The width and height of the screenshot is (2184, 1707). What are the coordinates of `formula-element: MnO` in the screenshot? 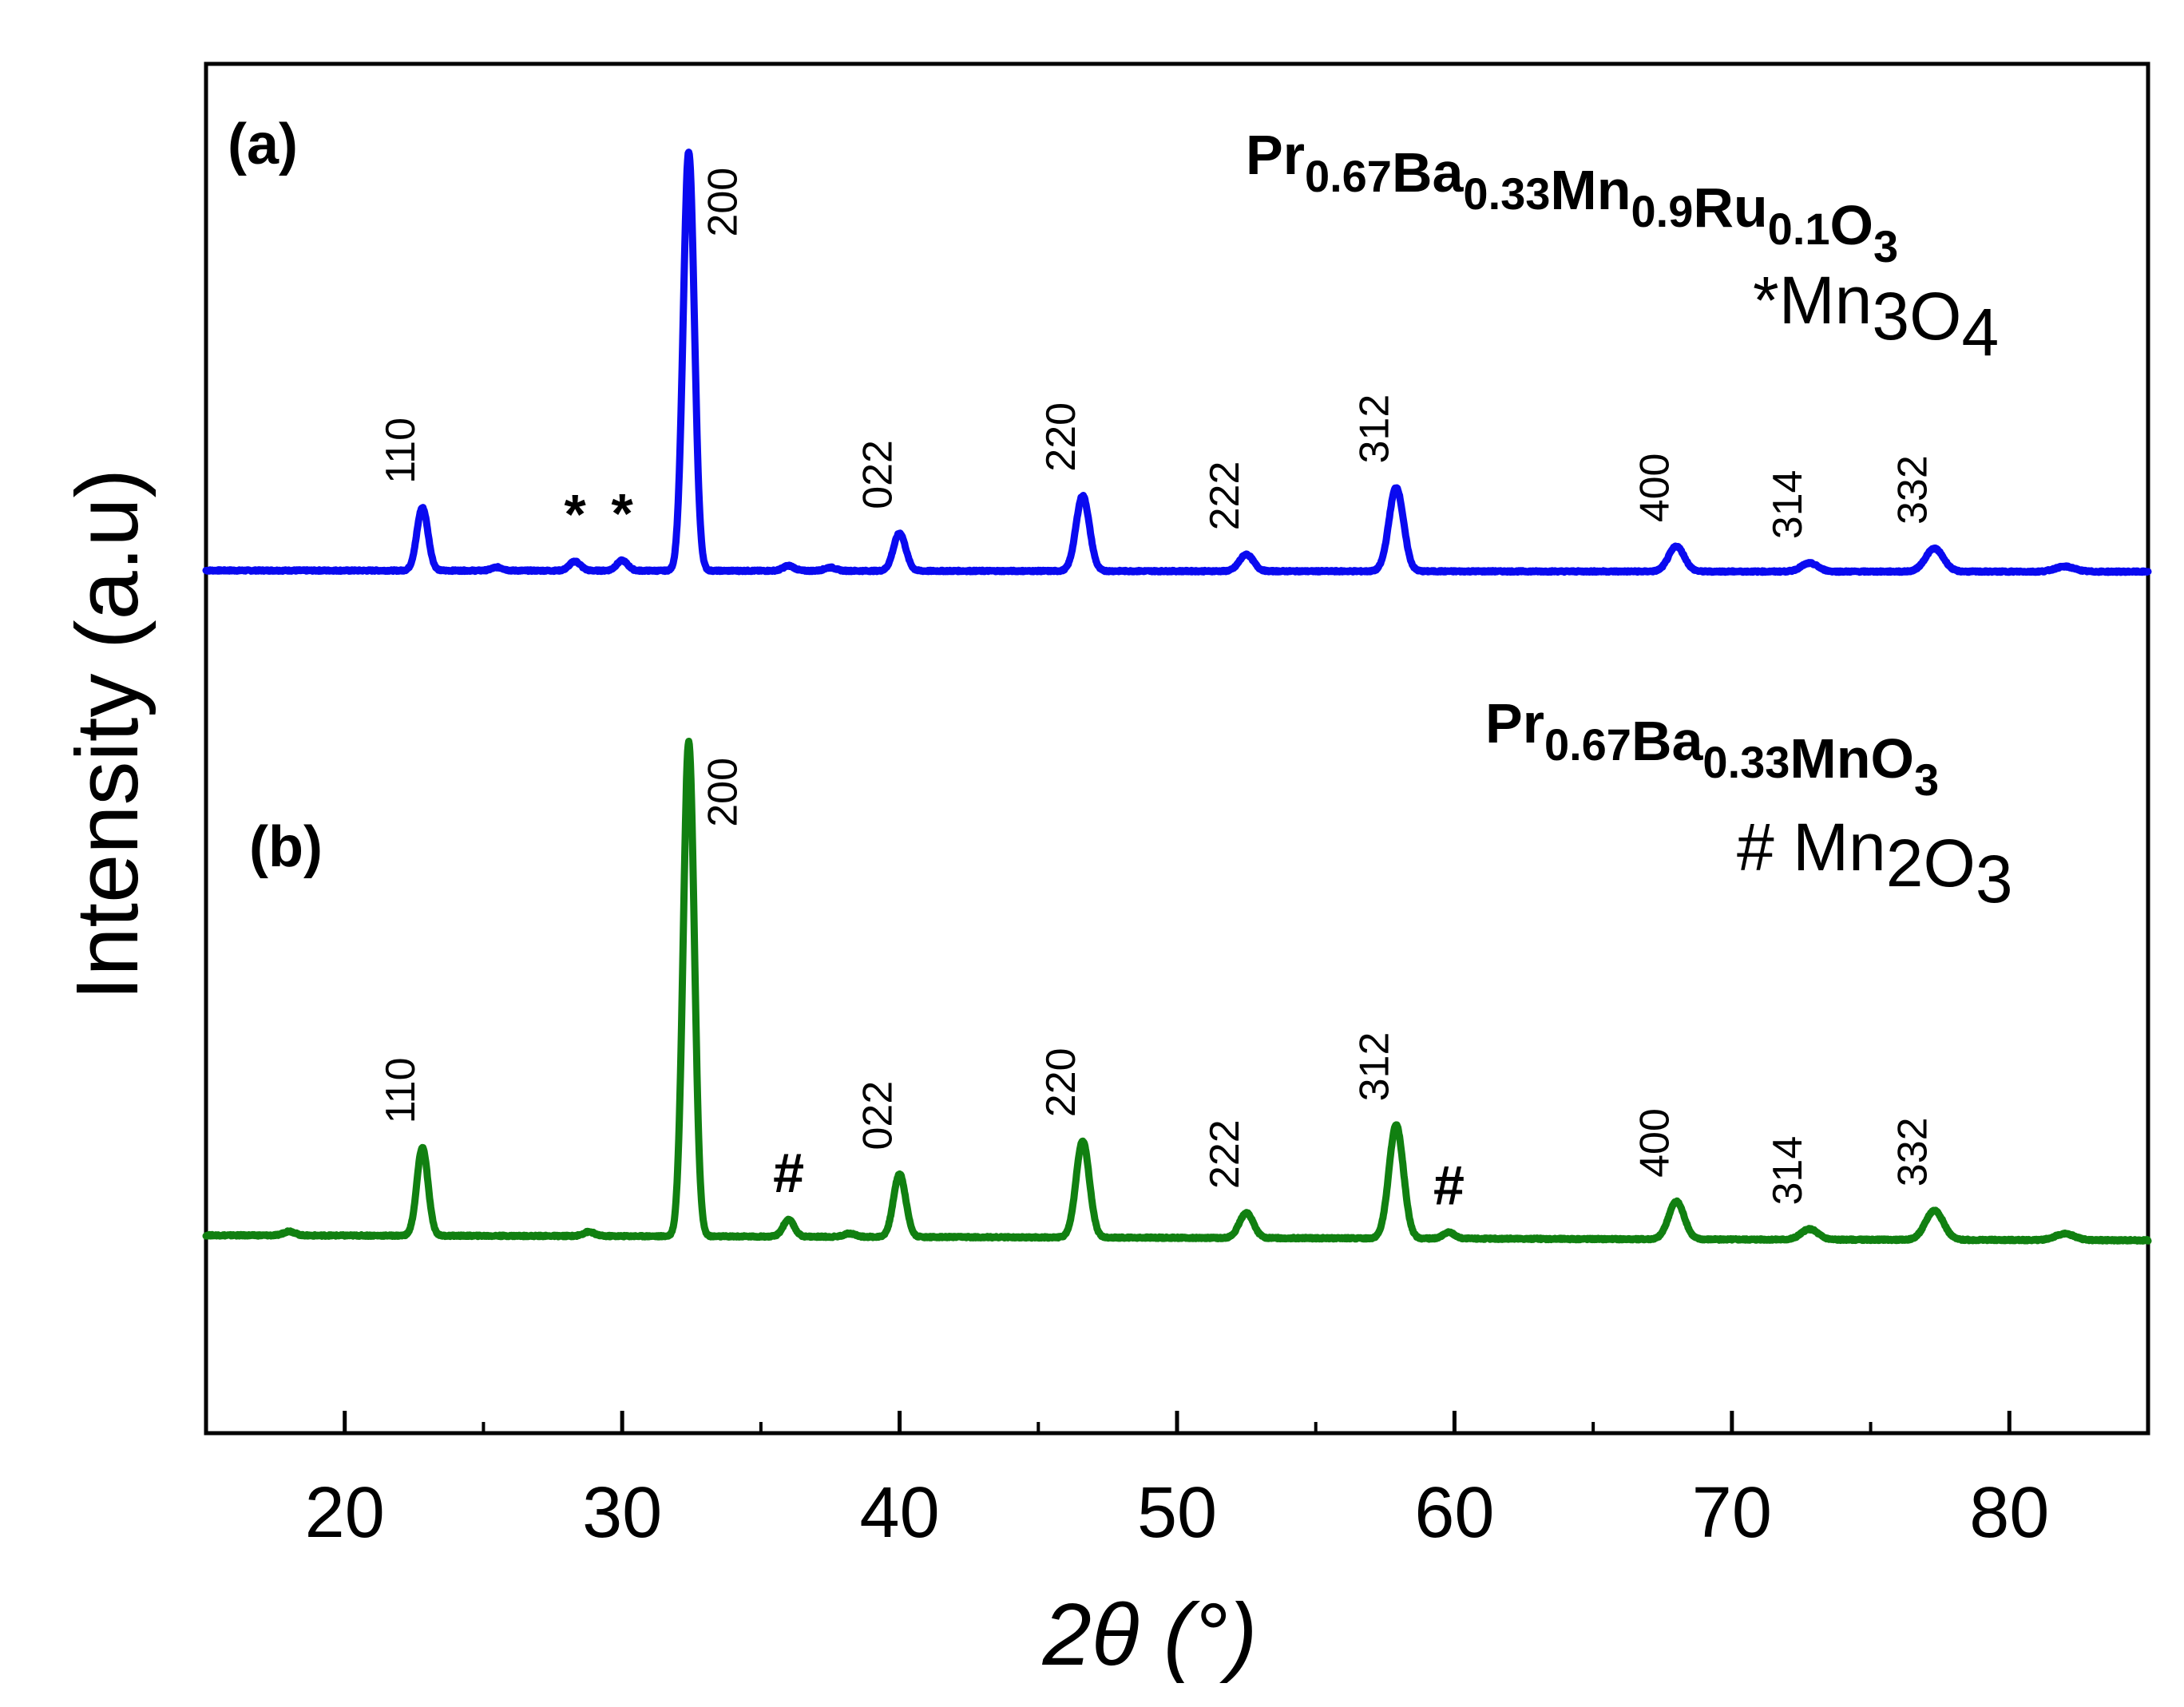 It's located at (1852, 758).